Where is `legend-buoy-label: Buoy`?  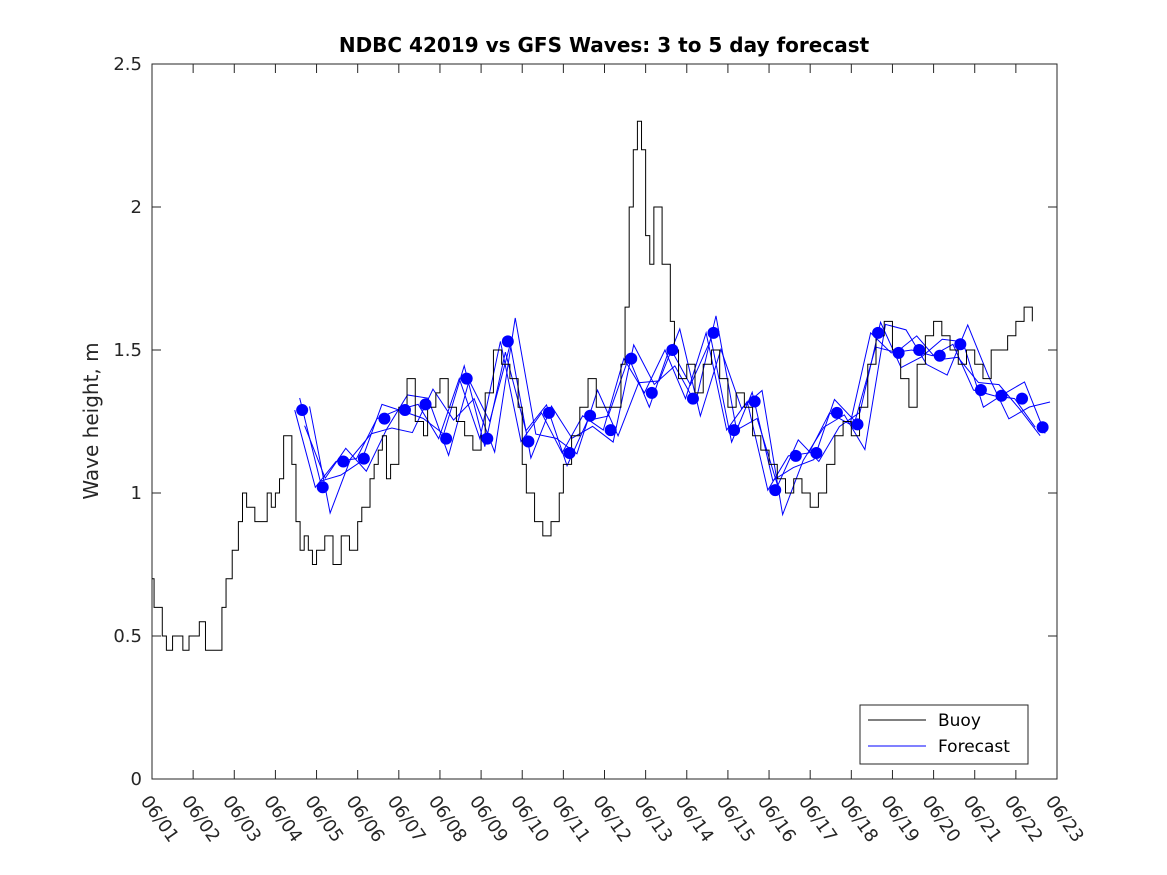
legend-buoy-label: Buoy is located at coordinates (959, 721).